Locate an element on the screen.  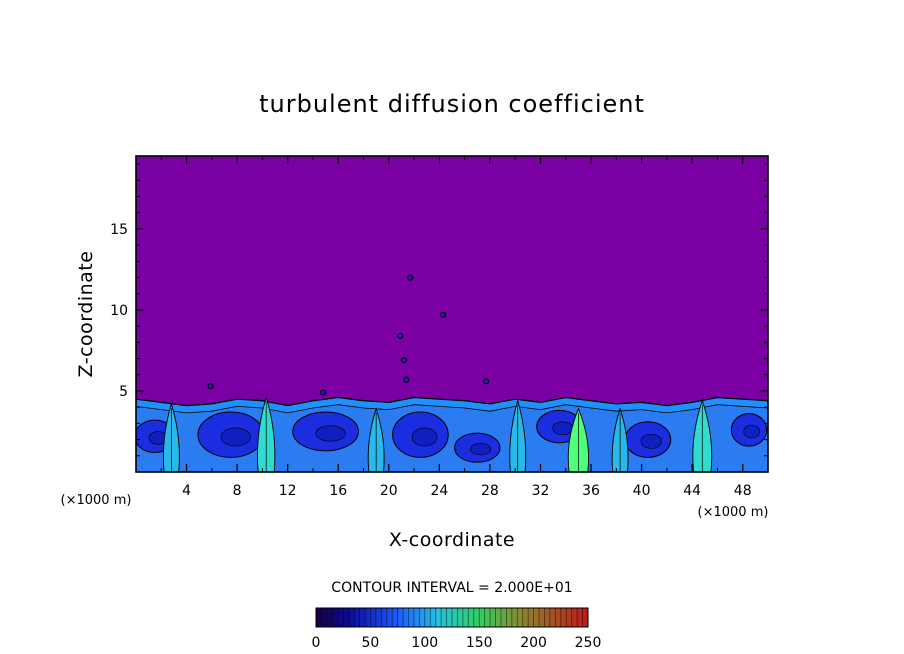
plumes is located at coordinates (437, 433).